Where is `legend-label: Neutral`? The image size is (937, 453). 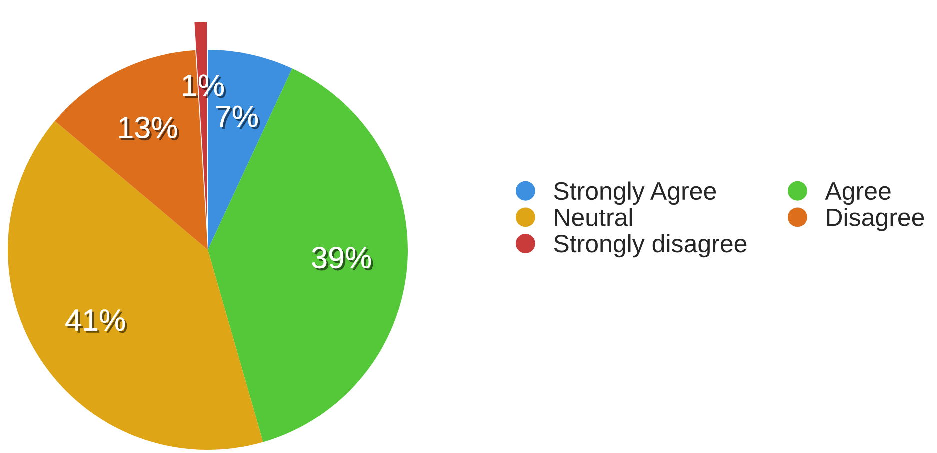
legend-label: Neutral is located at coordinates (593, 217).